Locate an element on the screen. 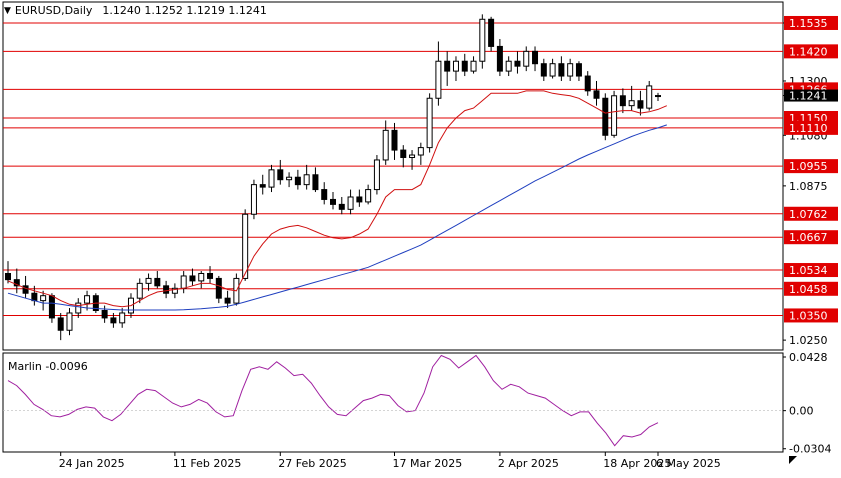  date-axis-label: 6 May 2025 is located at coordinates (688, 463).